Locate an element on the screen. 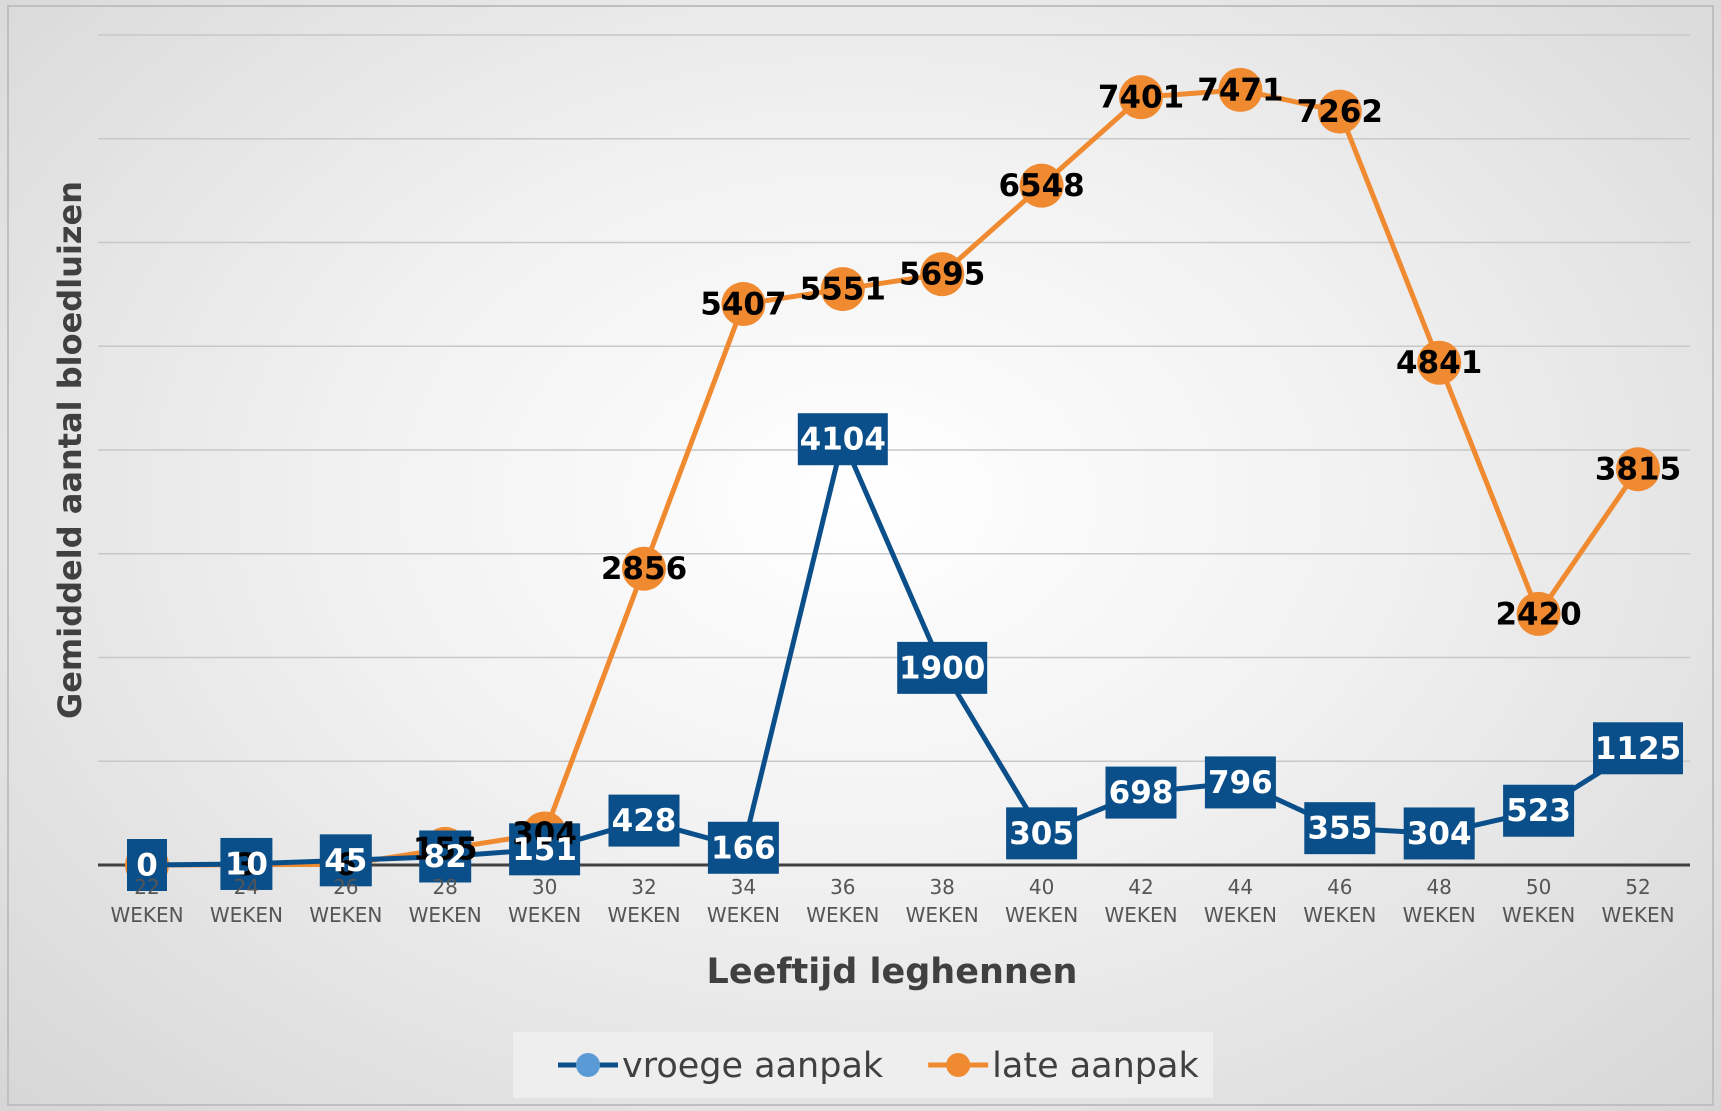 Image resolution: width=1721 pixels, height=1111 pixels. data-label: 1125 is located at coordinates (1638, 749).